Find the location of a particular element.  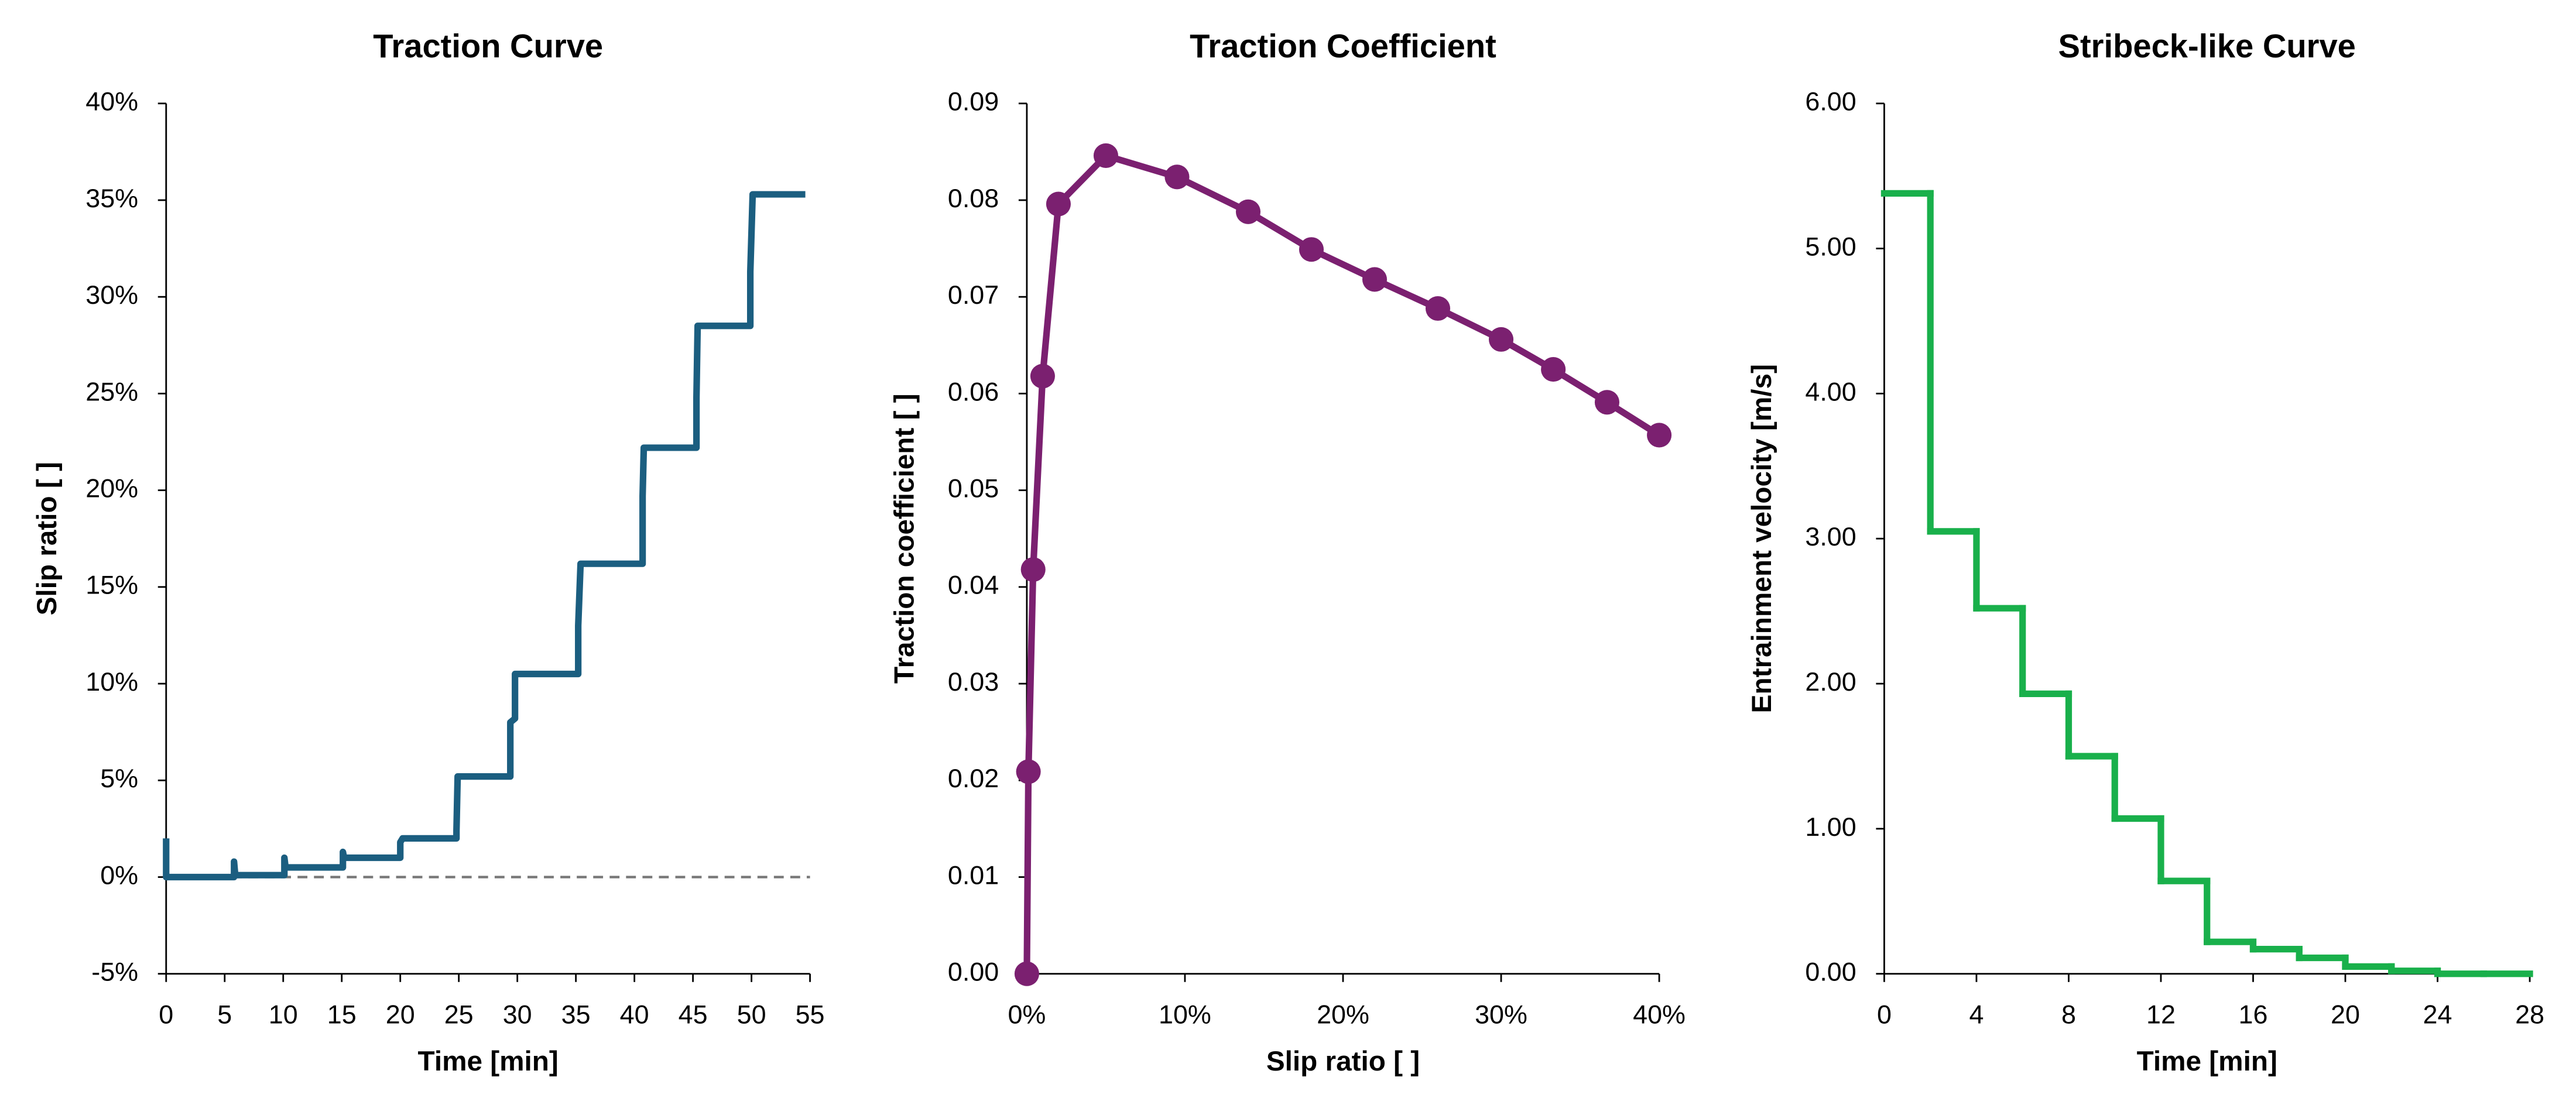

chart-title: Traction Coefficient is located at coordinates (1343, 46).